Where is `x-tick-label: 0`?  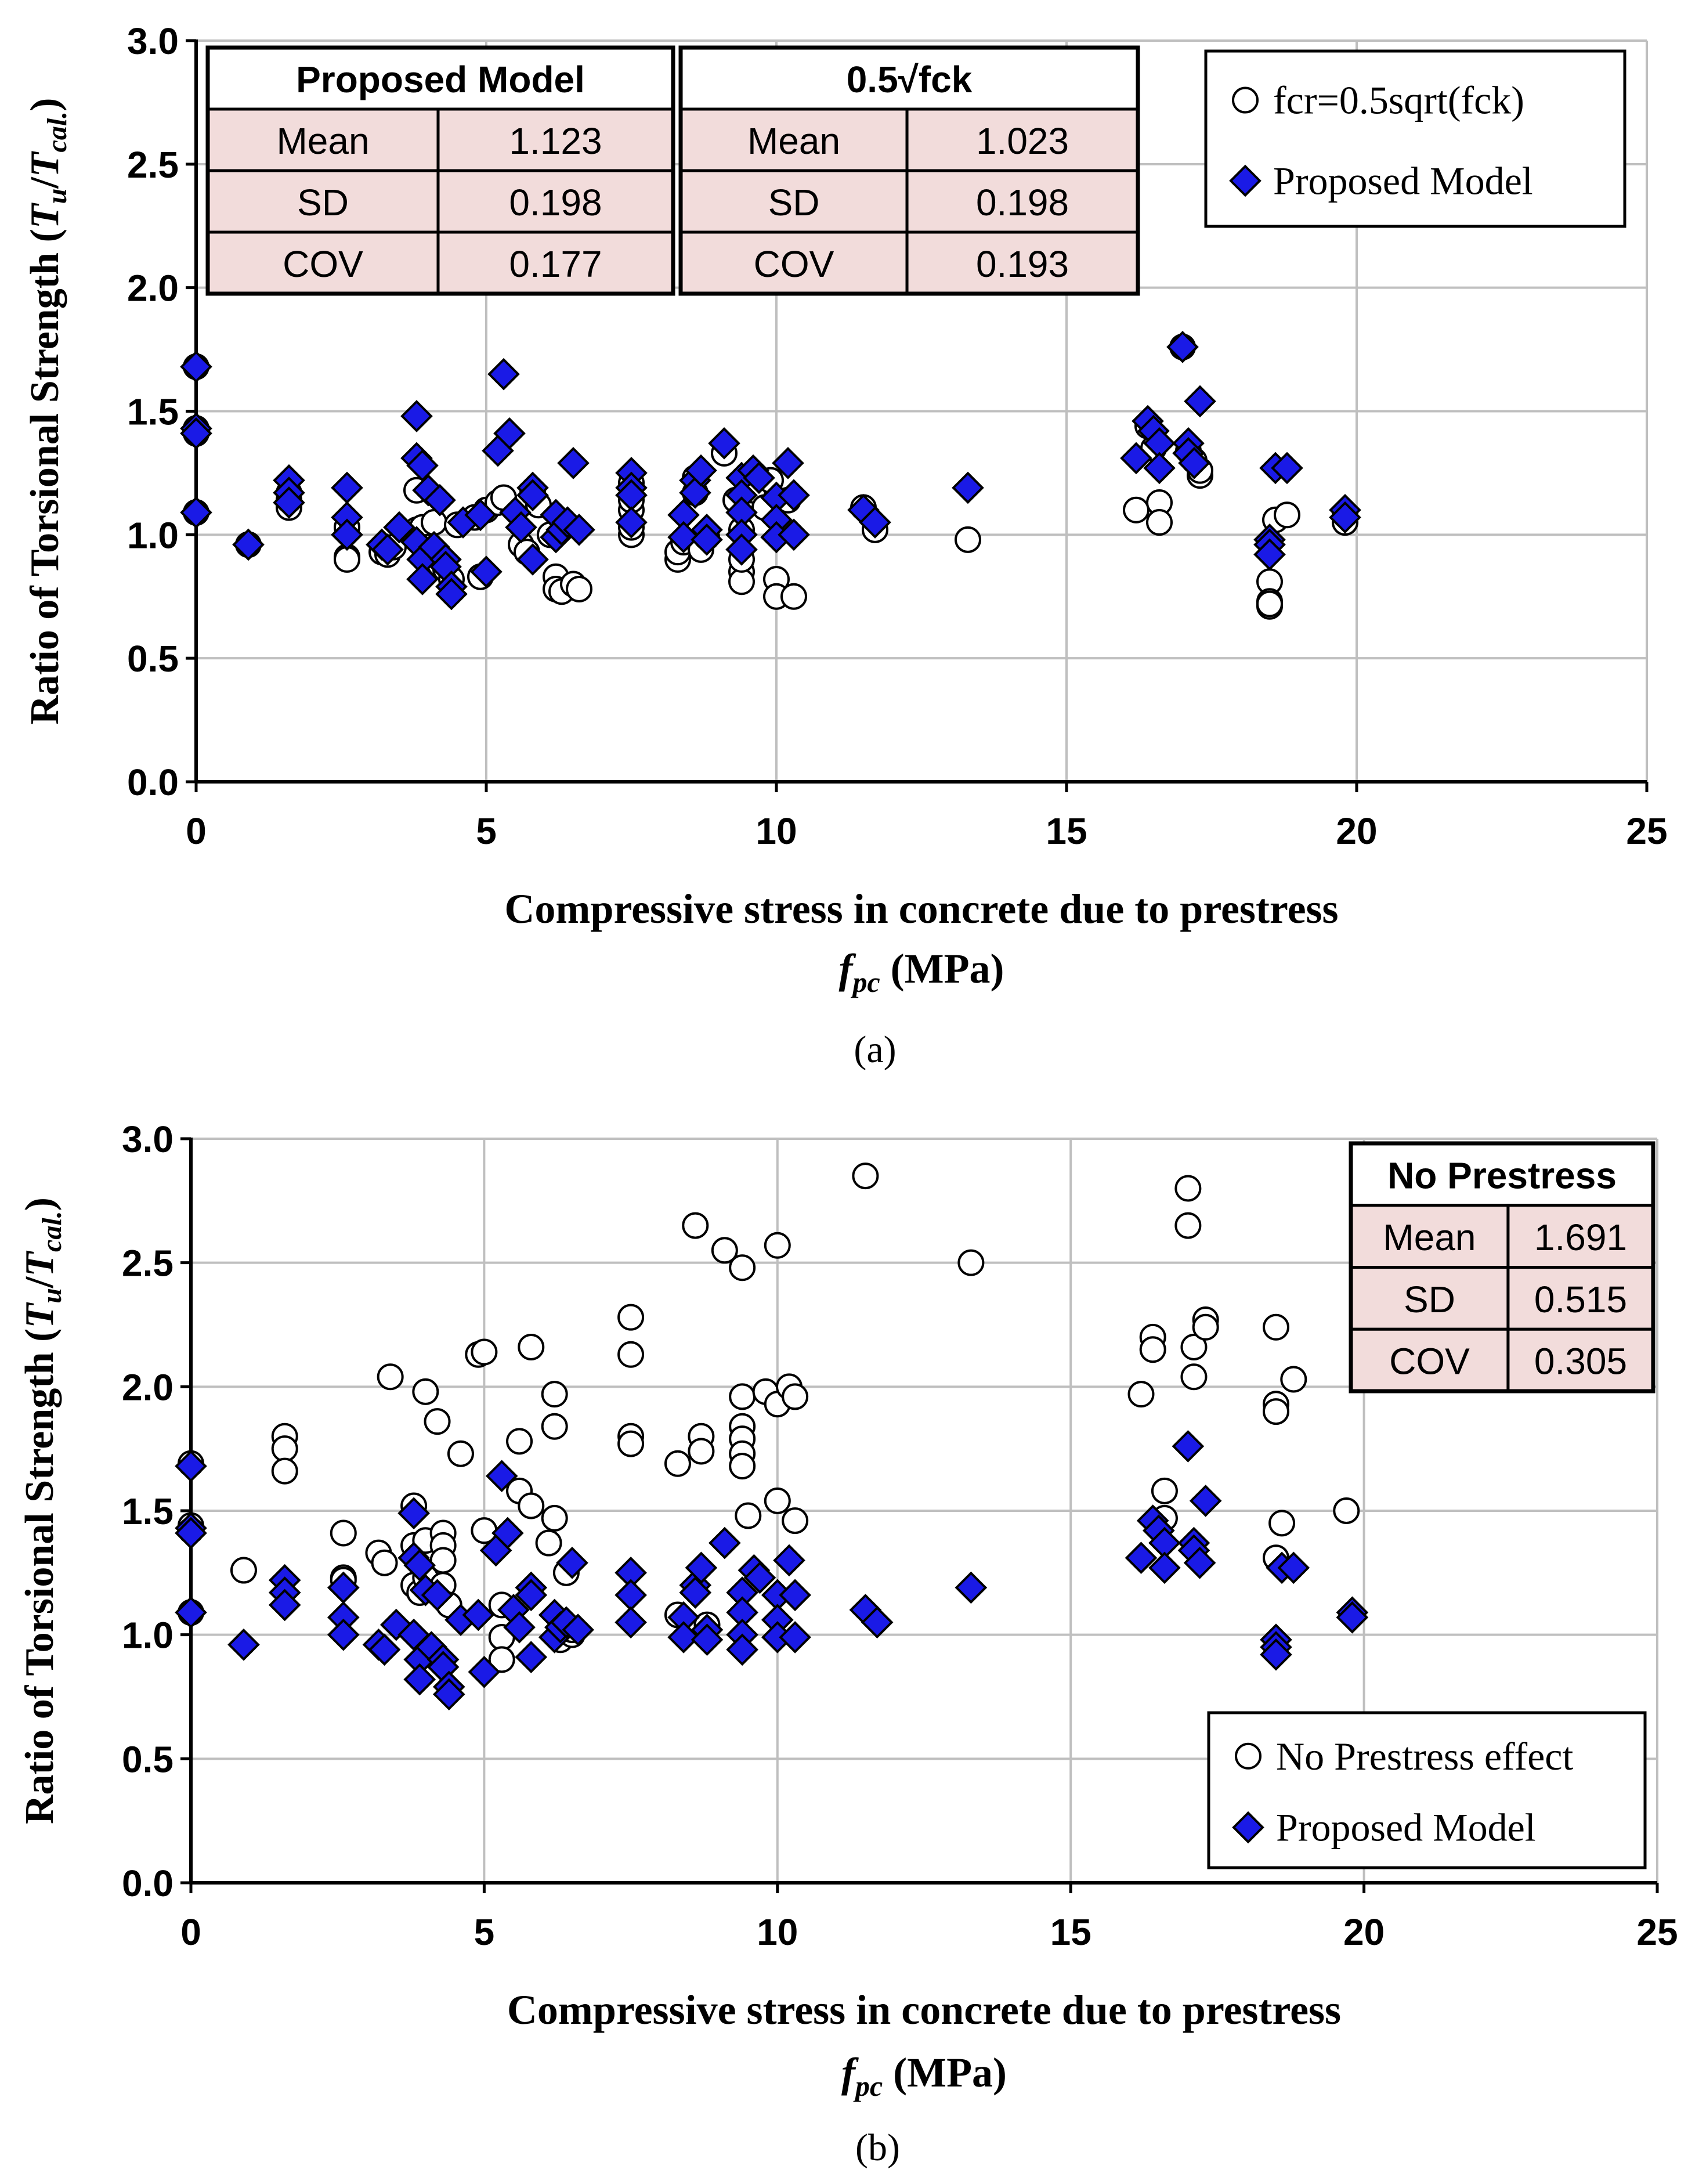
x-tick-label: 0 is located at coordinates (190, 1932).